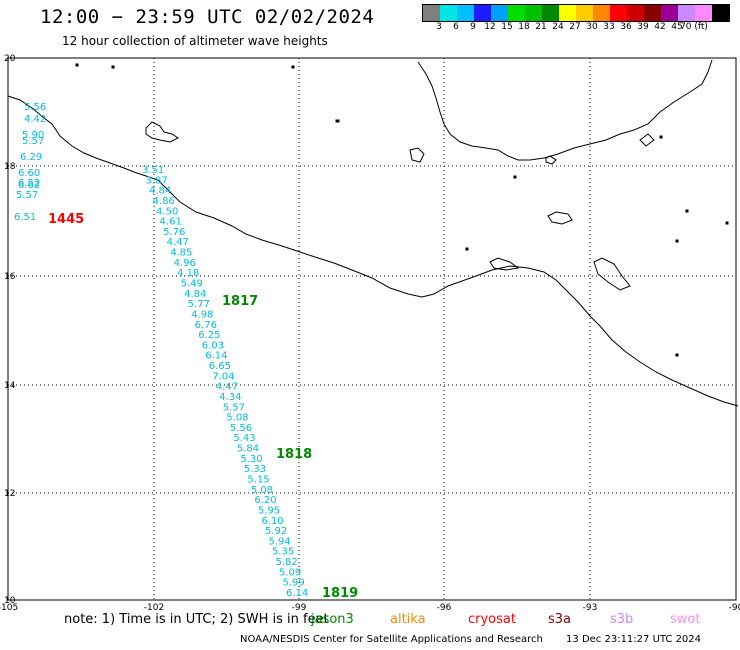 The width and height of the screenshot is (740, 650). What do you see at coordinates (286, 562) in the screenshot?
I see `wave-height-label: 5.82` at bounding box center [286, 562].